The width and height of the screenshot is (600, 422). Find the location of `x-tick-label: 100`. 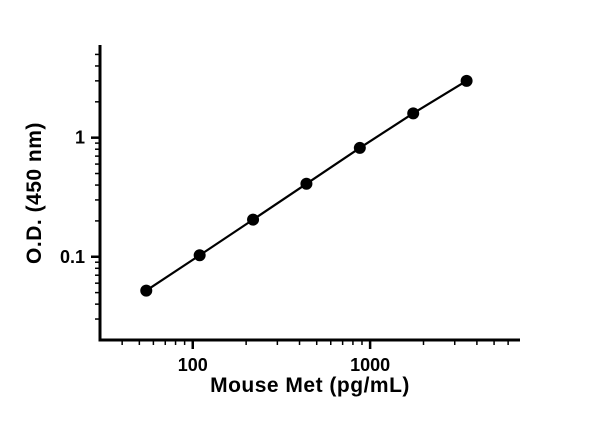

x-tick-label: 100 is located at coordinates (193, 365).